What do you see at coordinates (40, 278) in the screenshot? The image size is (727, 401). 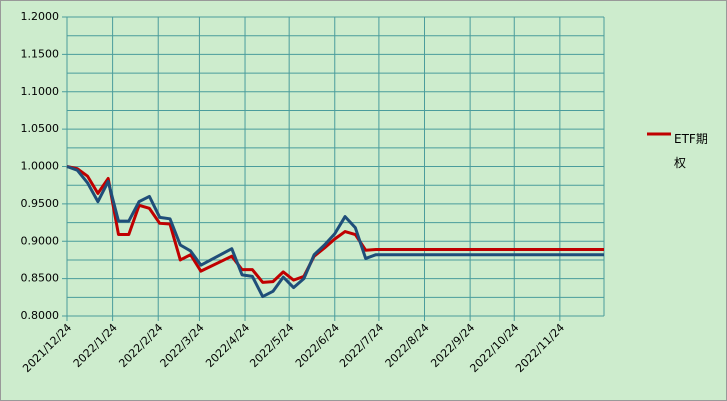 I see `y-tick-label: 0.8500` at bounding box center [40, 278].